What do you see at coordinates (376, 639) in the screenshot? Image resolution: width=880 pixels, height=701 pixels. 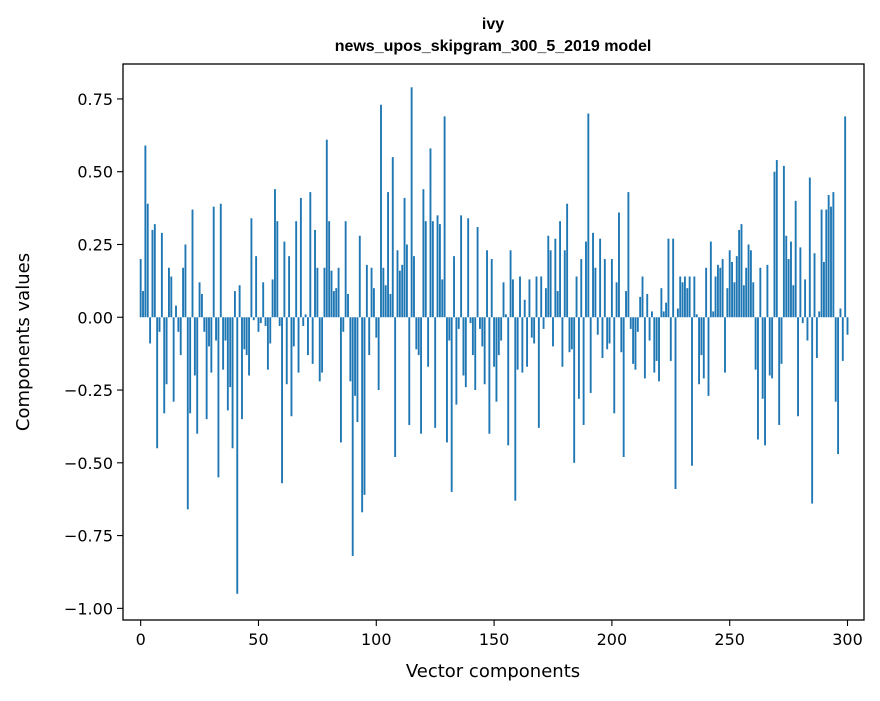 I see `x-tick-label: 100` at bounding box center [376, 639].